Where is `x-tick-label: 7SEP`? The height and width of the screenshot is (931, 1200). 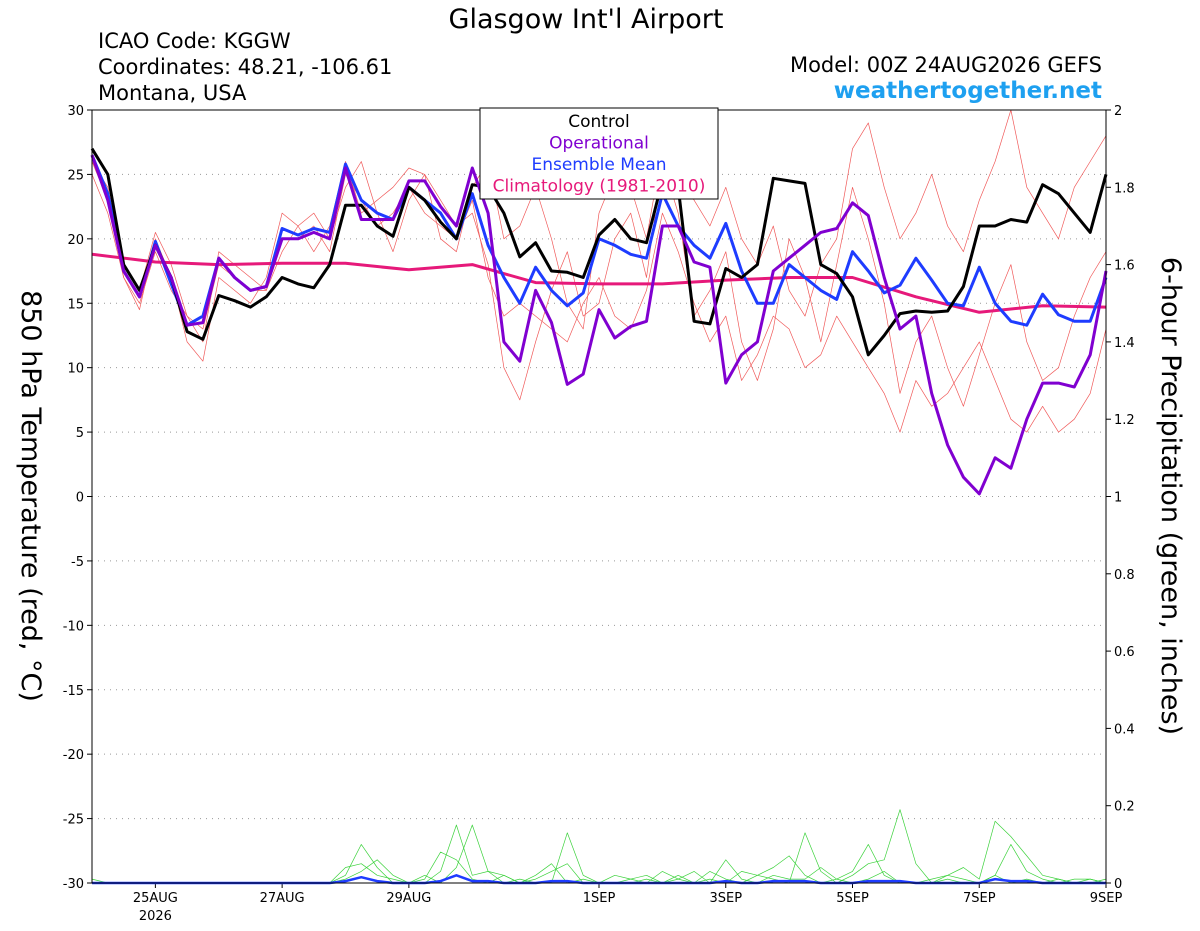 x-tick-label: 7SEP is located at coordinates (979, 898).